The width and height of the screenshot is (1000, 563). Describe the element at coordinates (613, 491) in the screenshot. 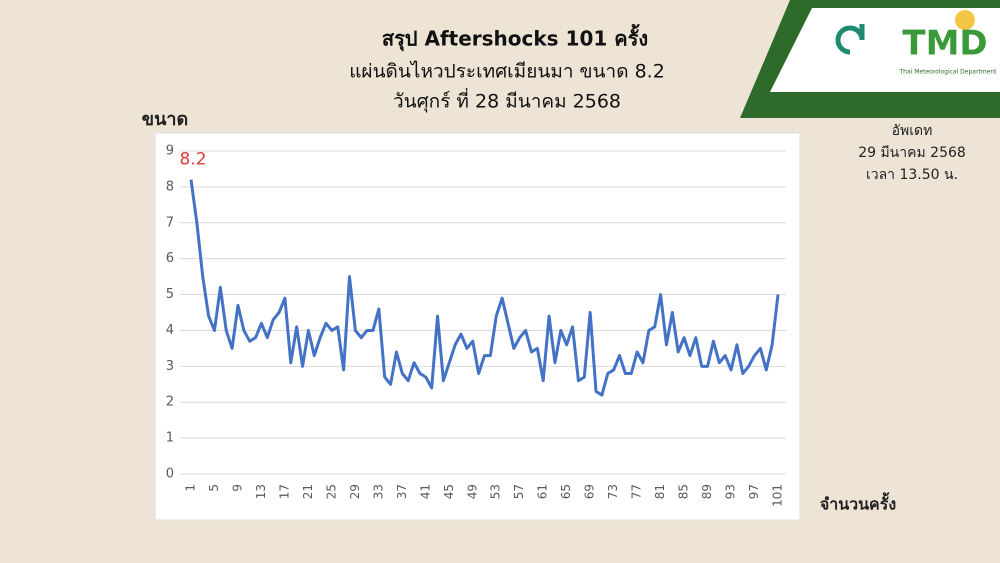

I see `x-tick-label: 73` at that location.